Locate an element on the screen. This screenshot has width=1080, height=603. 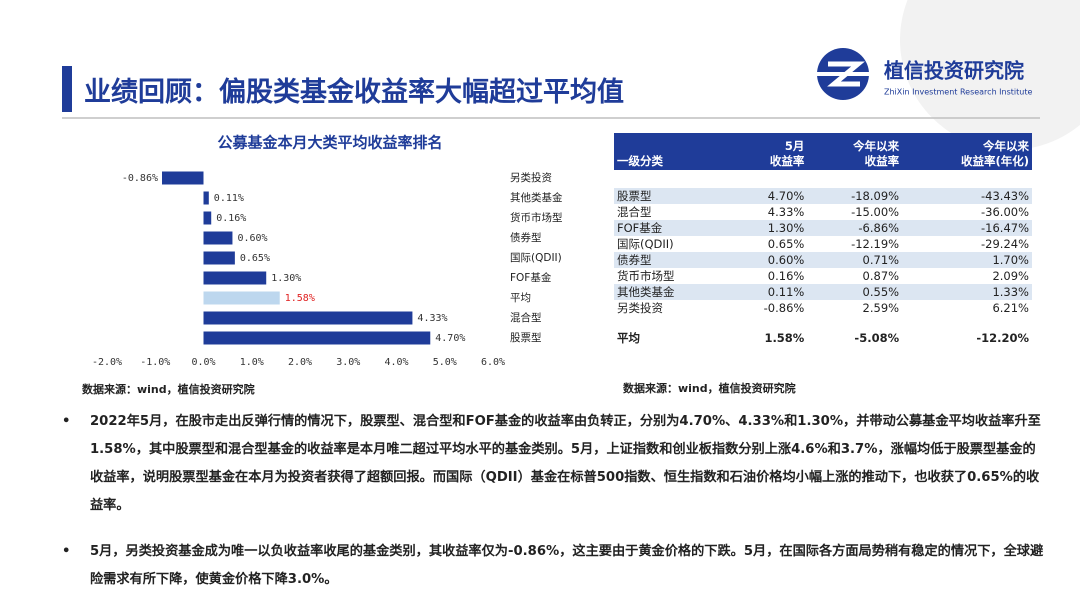
category-label: 混合型 is located at coordinates (526, 317).